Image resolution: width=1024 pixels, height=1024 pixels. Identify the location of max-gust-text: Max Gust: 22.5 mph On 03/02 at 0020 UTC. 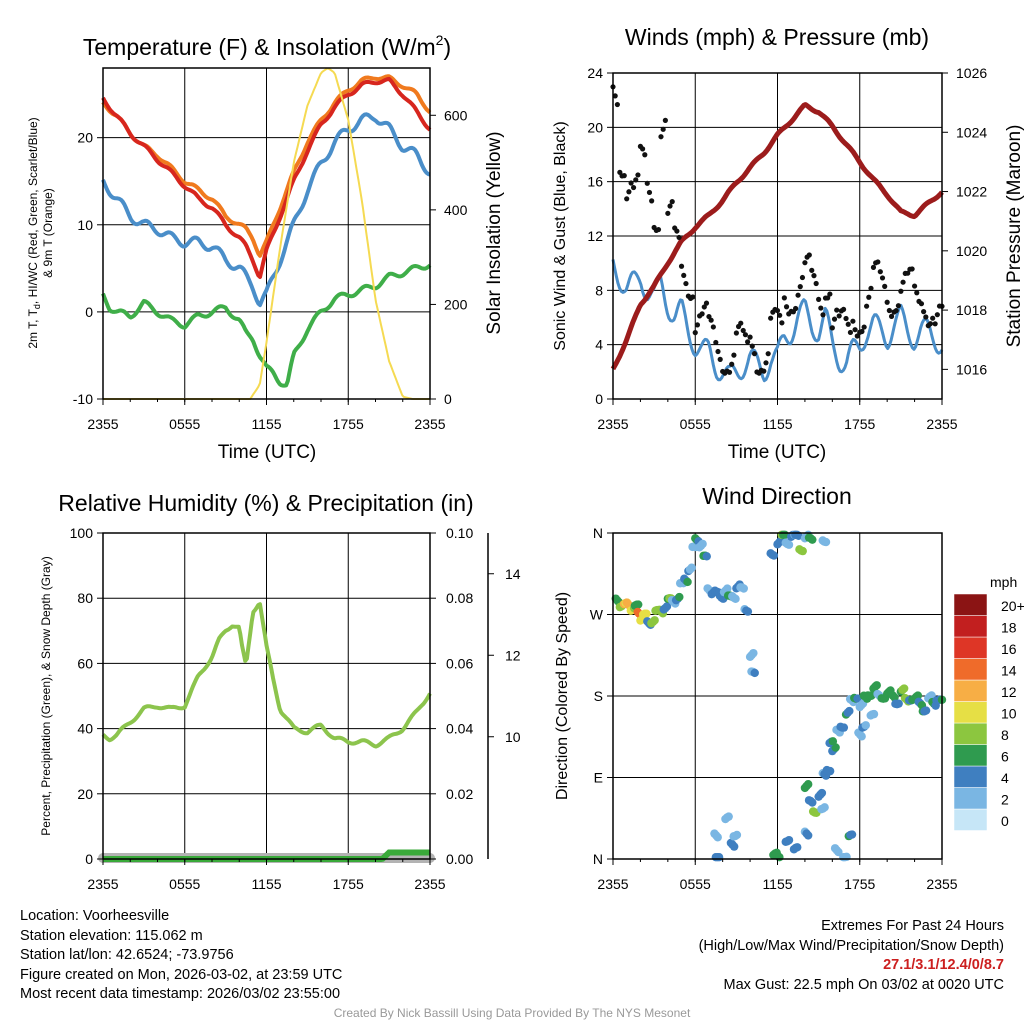
(863, 984).